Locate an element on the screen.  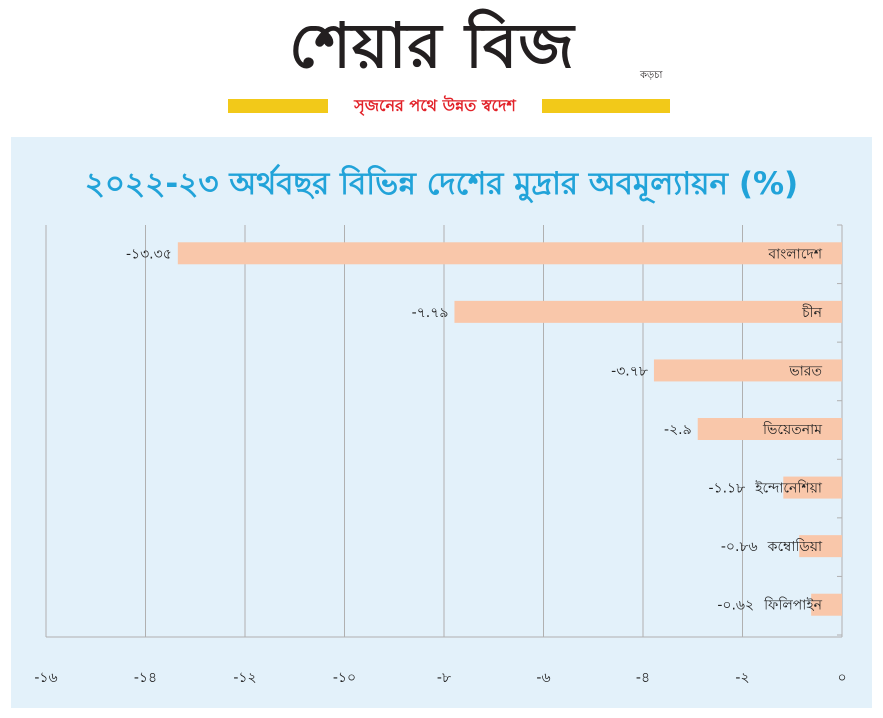
x-tick-label: -১৬ is located at coordinates (45, 678).